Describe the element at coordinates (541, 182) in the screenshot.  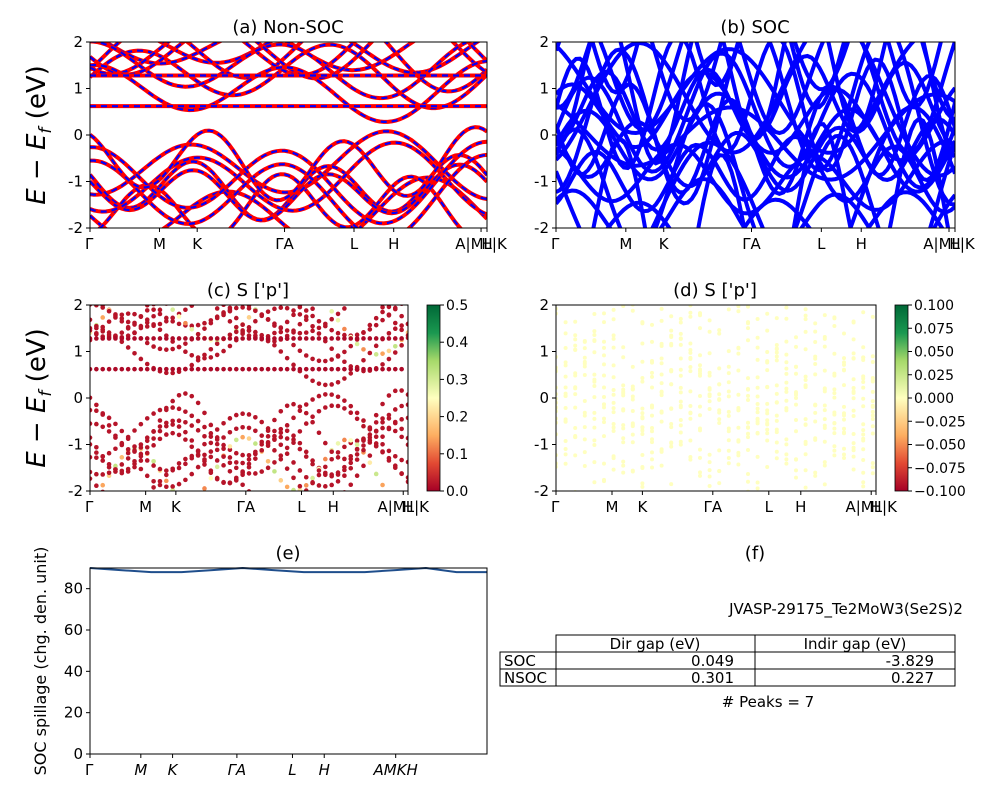
I see `ytick-label: -1` at that location.